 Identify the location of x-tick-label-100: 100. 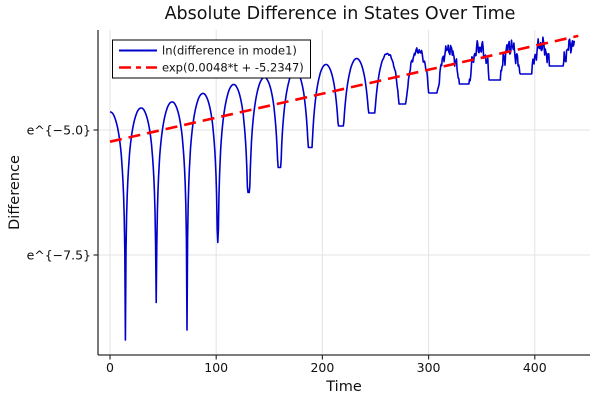
(216, 367).